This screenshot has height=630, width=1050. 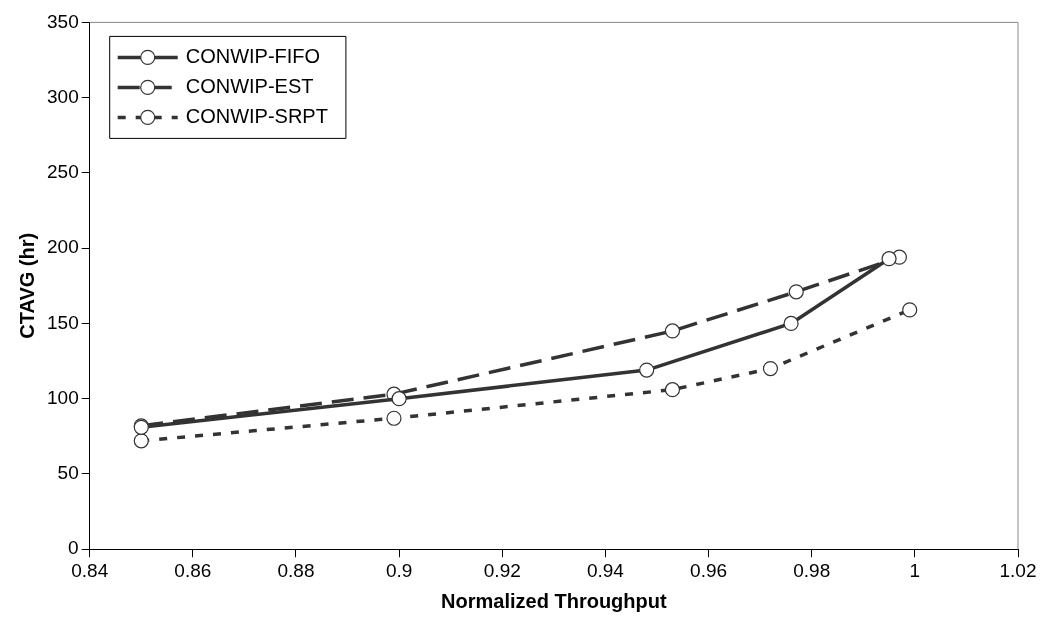 I want to click on y-tick-label: 250, so click(x=63, y=172).